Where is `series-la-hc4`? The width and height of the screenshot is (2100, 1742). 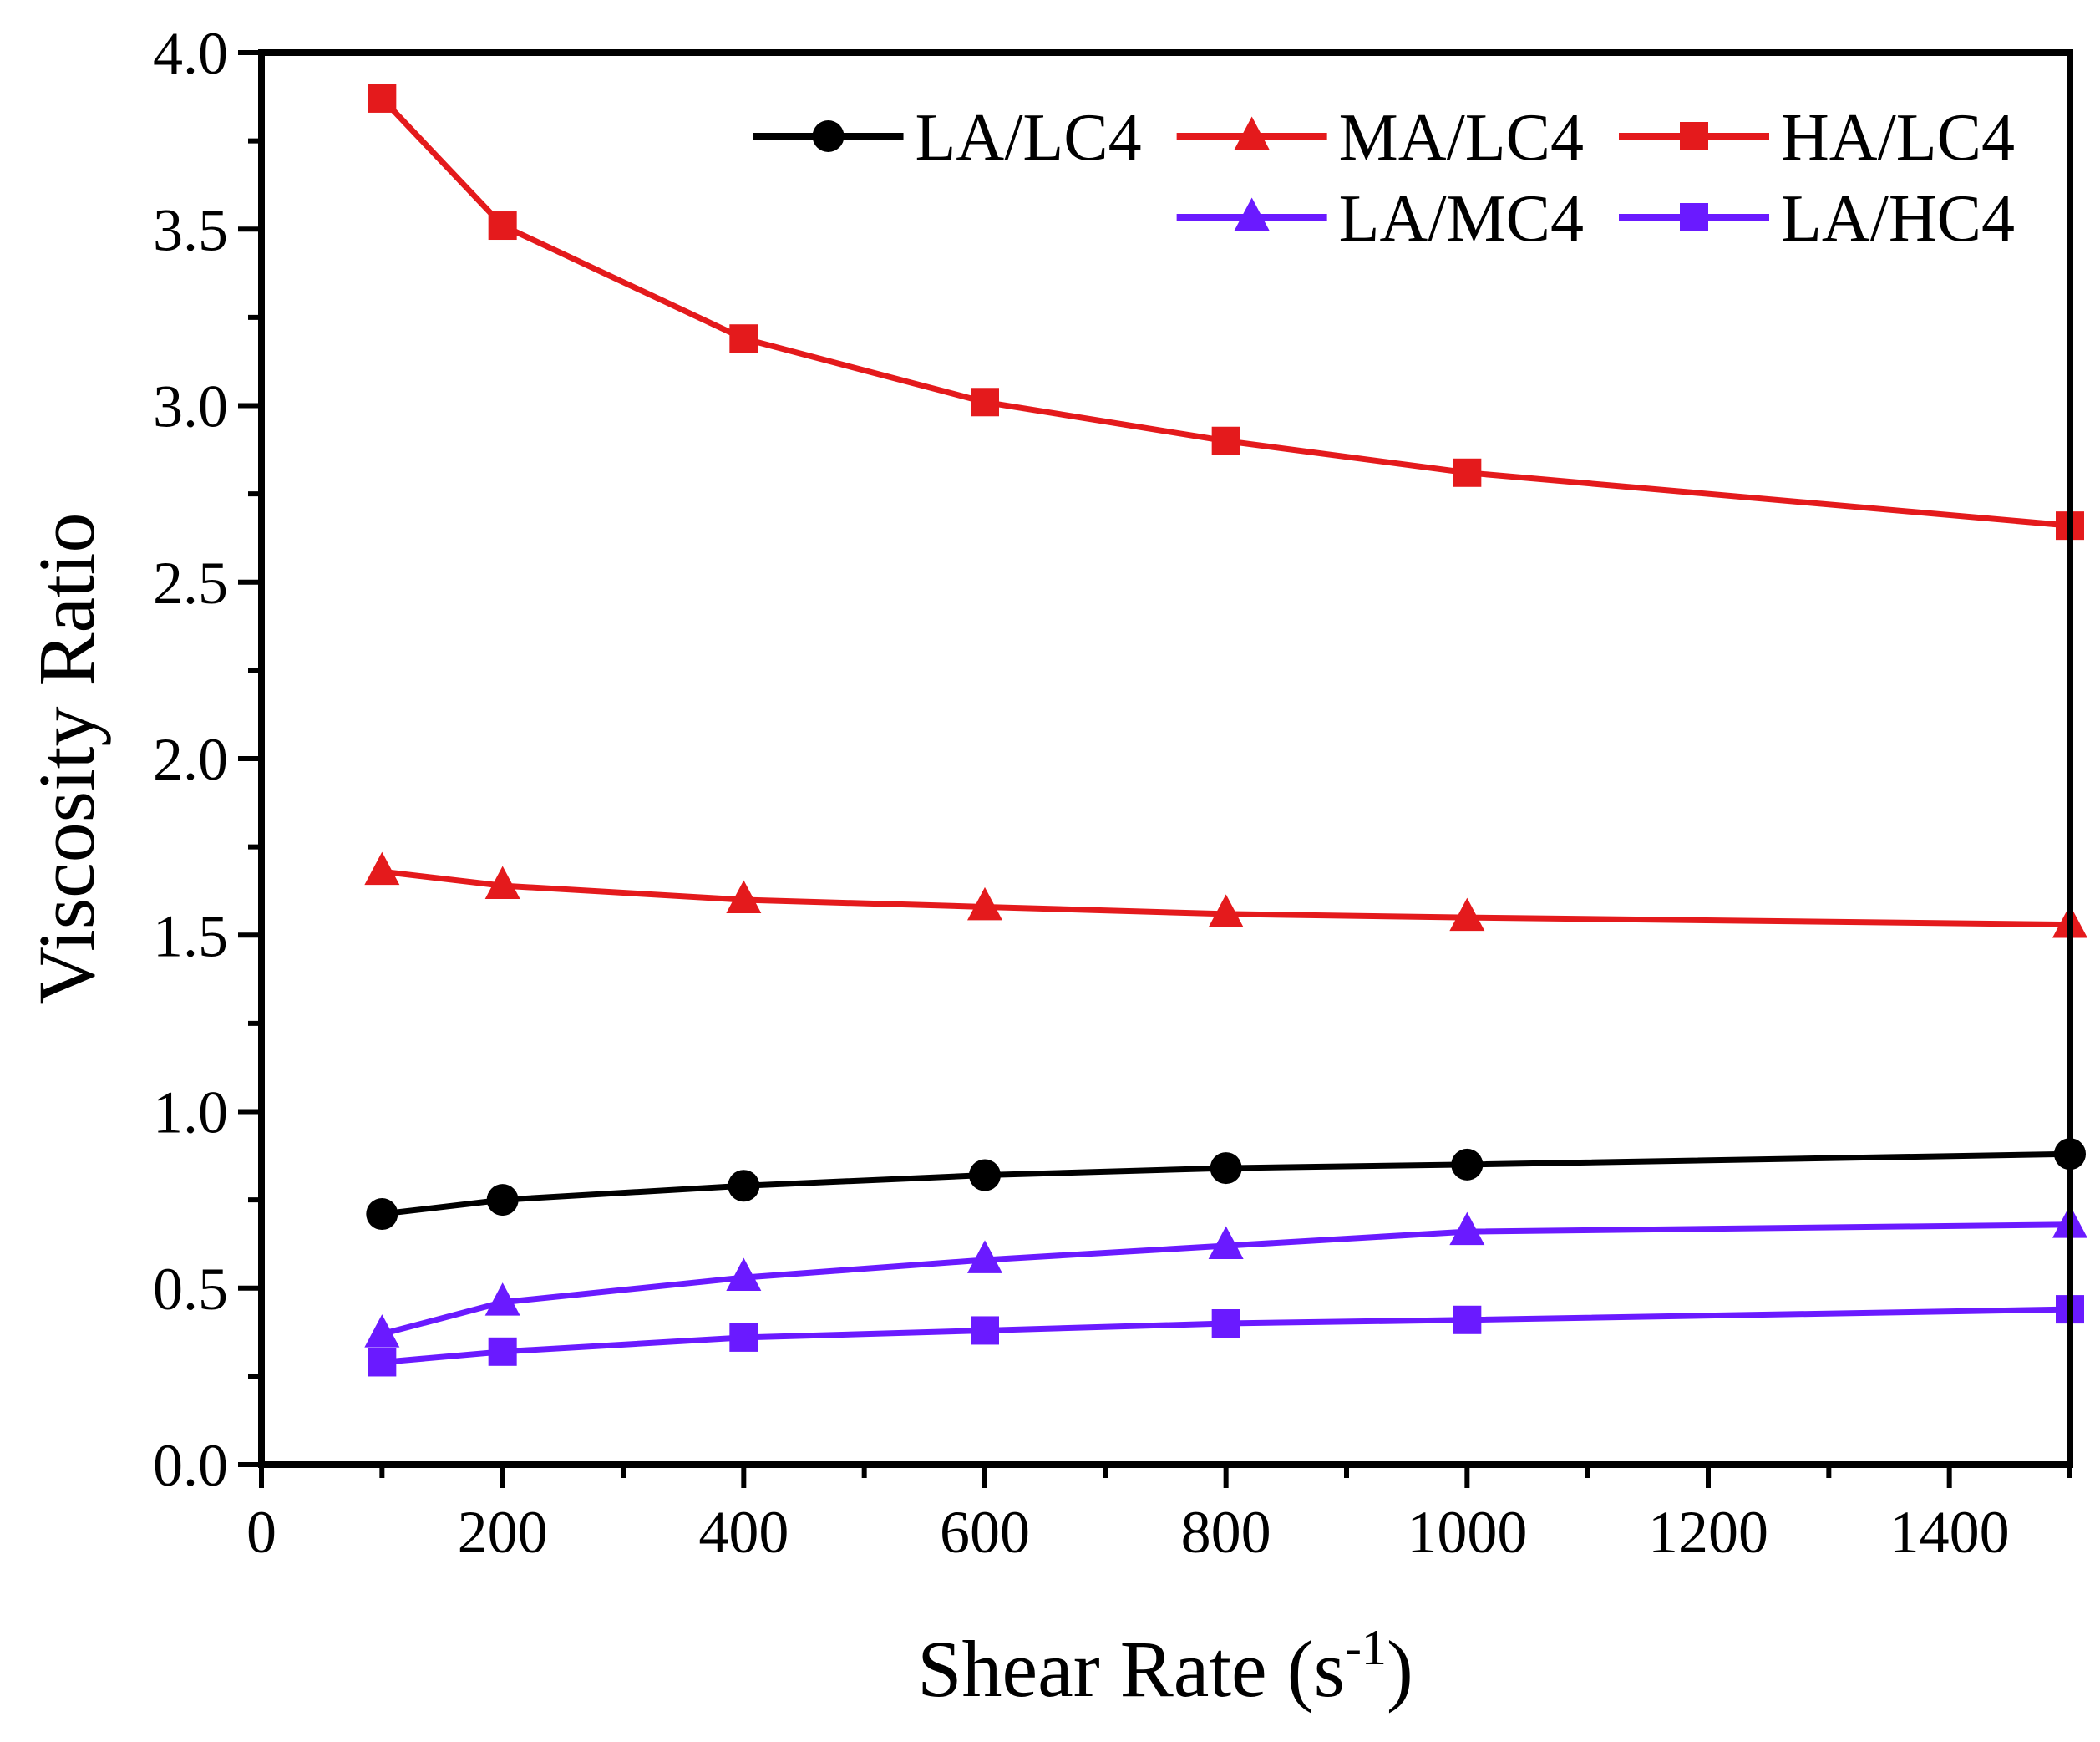
series-la-hc4 is located at coordinates (1226, 1336).